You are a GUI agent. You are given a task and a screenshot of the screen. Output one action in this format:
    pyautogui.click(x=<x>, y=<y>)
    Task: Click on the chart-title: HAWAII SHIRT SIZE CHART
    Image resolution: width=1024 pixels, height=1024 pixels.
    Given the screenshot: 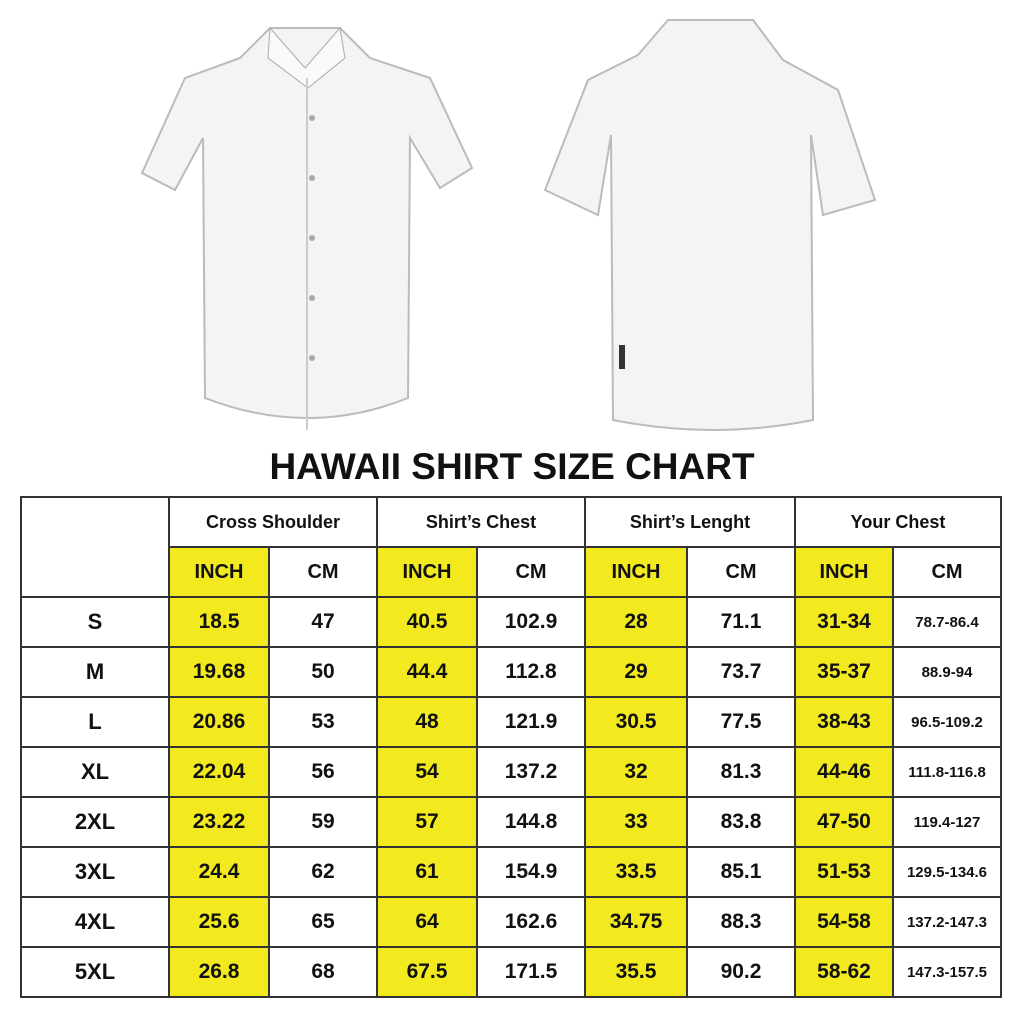 What is the action you would take?
    pyautogui.click(x=512, y=466)
    